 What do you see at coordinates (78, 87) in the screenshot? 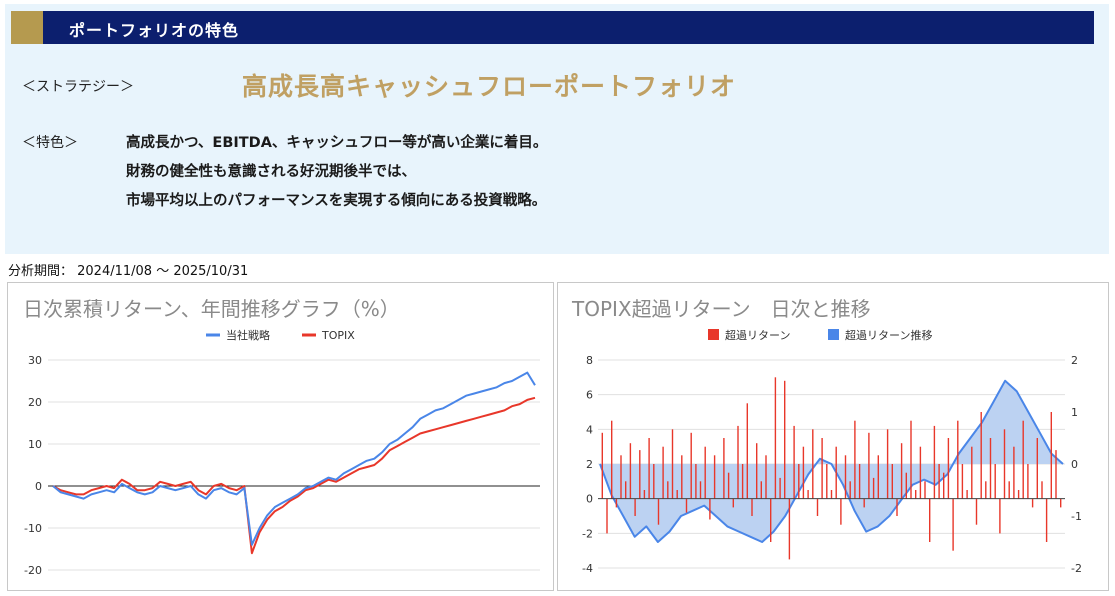
I see `strategy-label: ＜ストラテジー＞` at bounding box center [78, 87].